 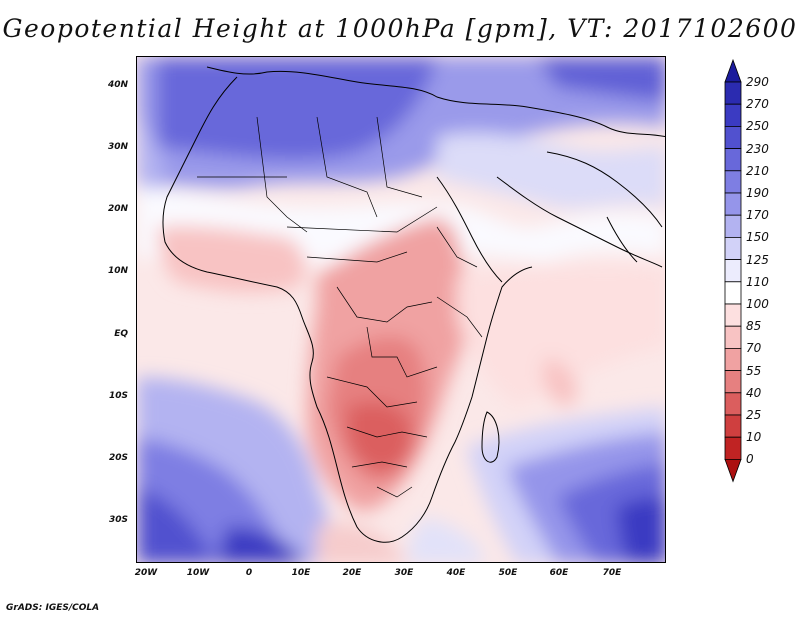 I want to click on colorbar-label: 110, so click(x=757, y=281).